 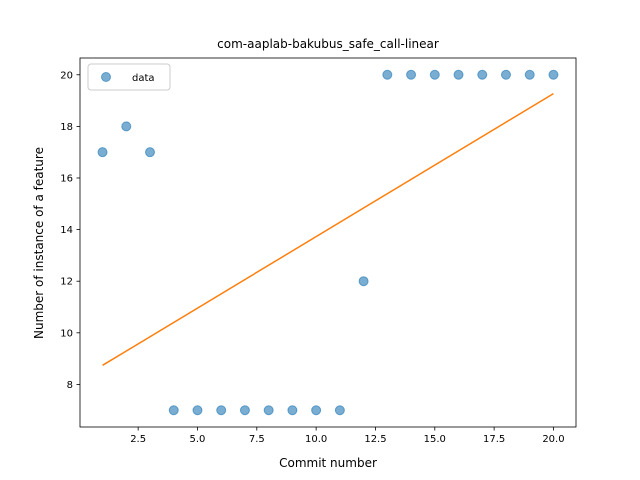 I want to click on x-tick-label: 15.0, so click(x=435, y=439).